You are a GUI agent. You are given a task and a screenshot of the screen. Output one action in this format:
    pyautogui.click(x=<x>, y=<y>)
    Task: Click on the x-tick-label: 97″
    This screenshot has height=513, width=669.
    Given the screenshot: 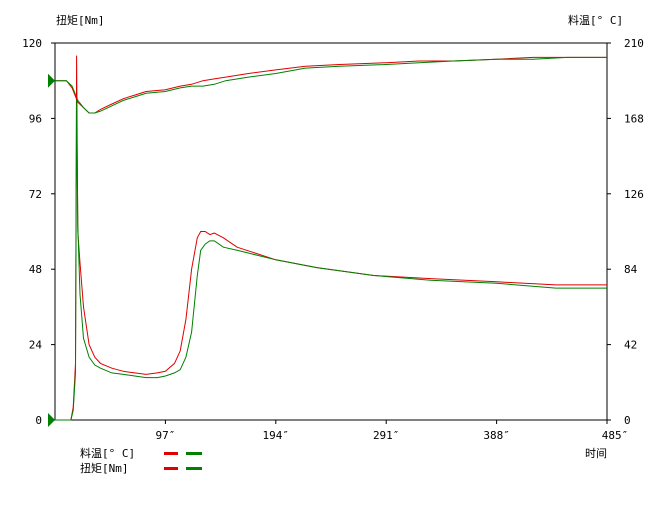 What is the action you would take?
    pyautogui.click(x=165, y=435)
    